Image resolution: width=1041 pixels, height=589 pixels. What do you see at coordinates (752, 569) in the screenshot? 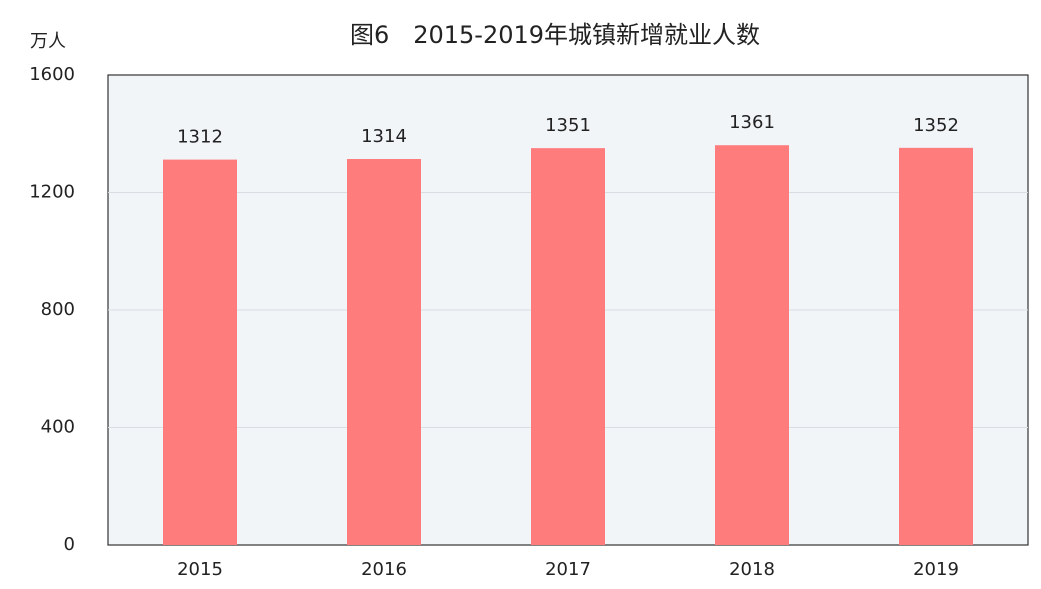
I see `x-tick-label: 2018` at bounding box center [752, 569].